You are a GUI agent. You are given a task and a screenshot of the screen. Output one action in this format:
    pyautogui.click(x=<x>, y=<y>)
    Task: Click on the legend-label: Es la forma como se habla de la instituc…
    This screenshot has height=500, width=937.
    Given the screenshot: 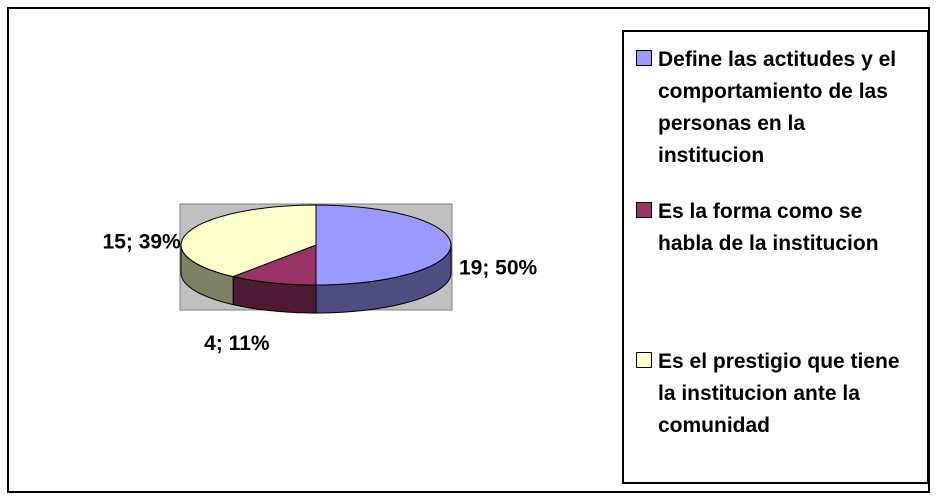 What is the action you would take?
    pyautogui.click(x=768, y=227)
    